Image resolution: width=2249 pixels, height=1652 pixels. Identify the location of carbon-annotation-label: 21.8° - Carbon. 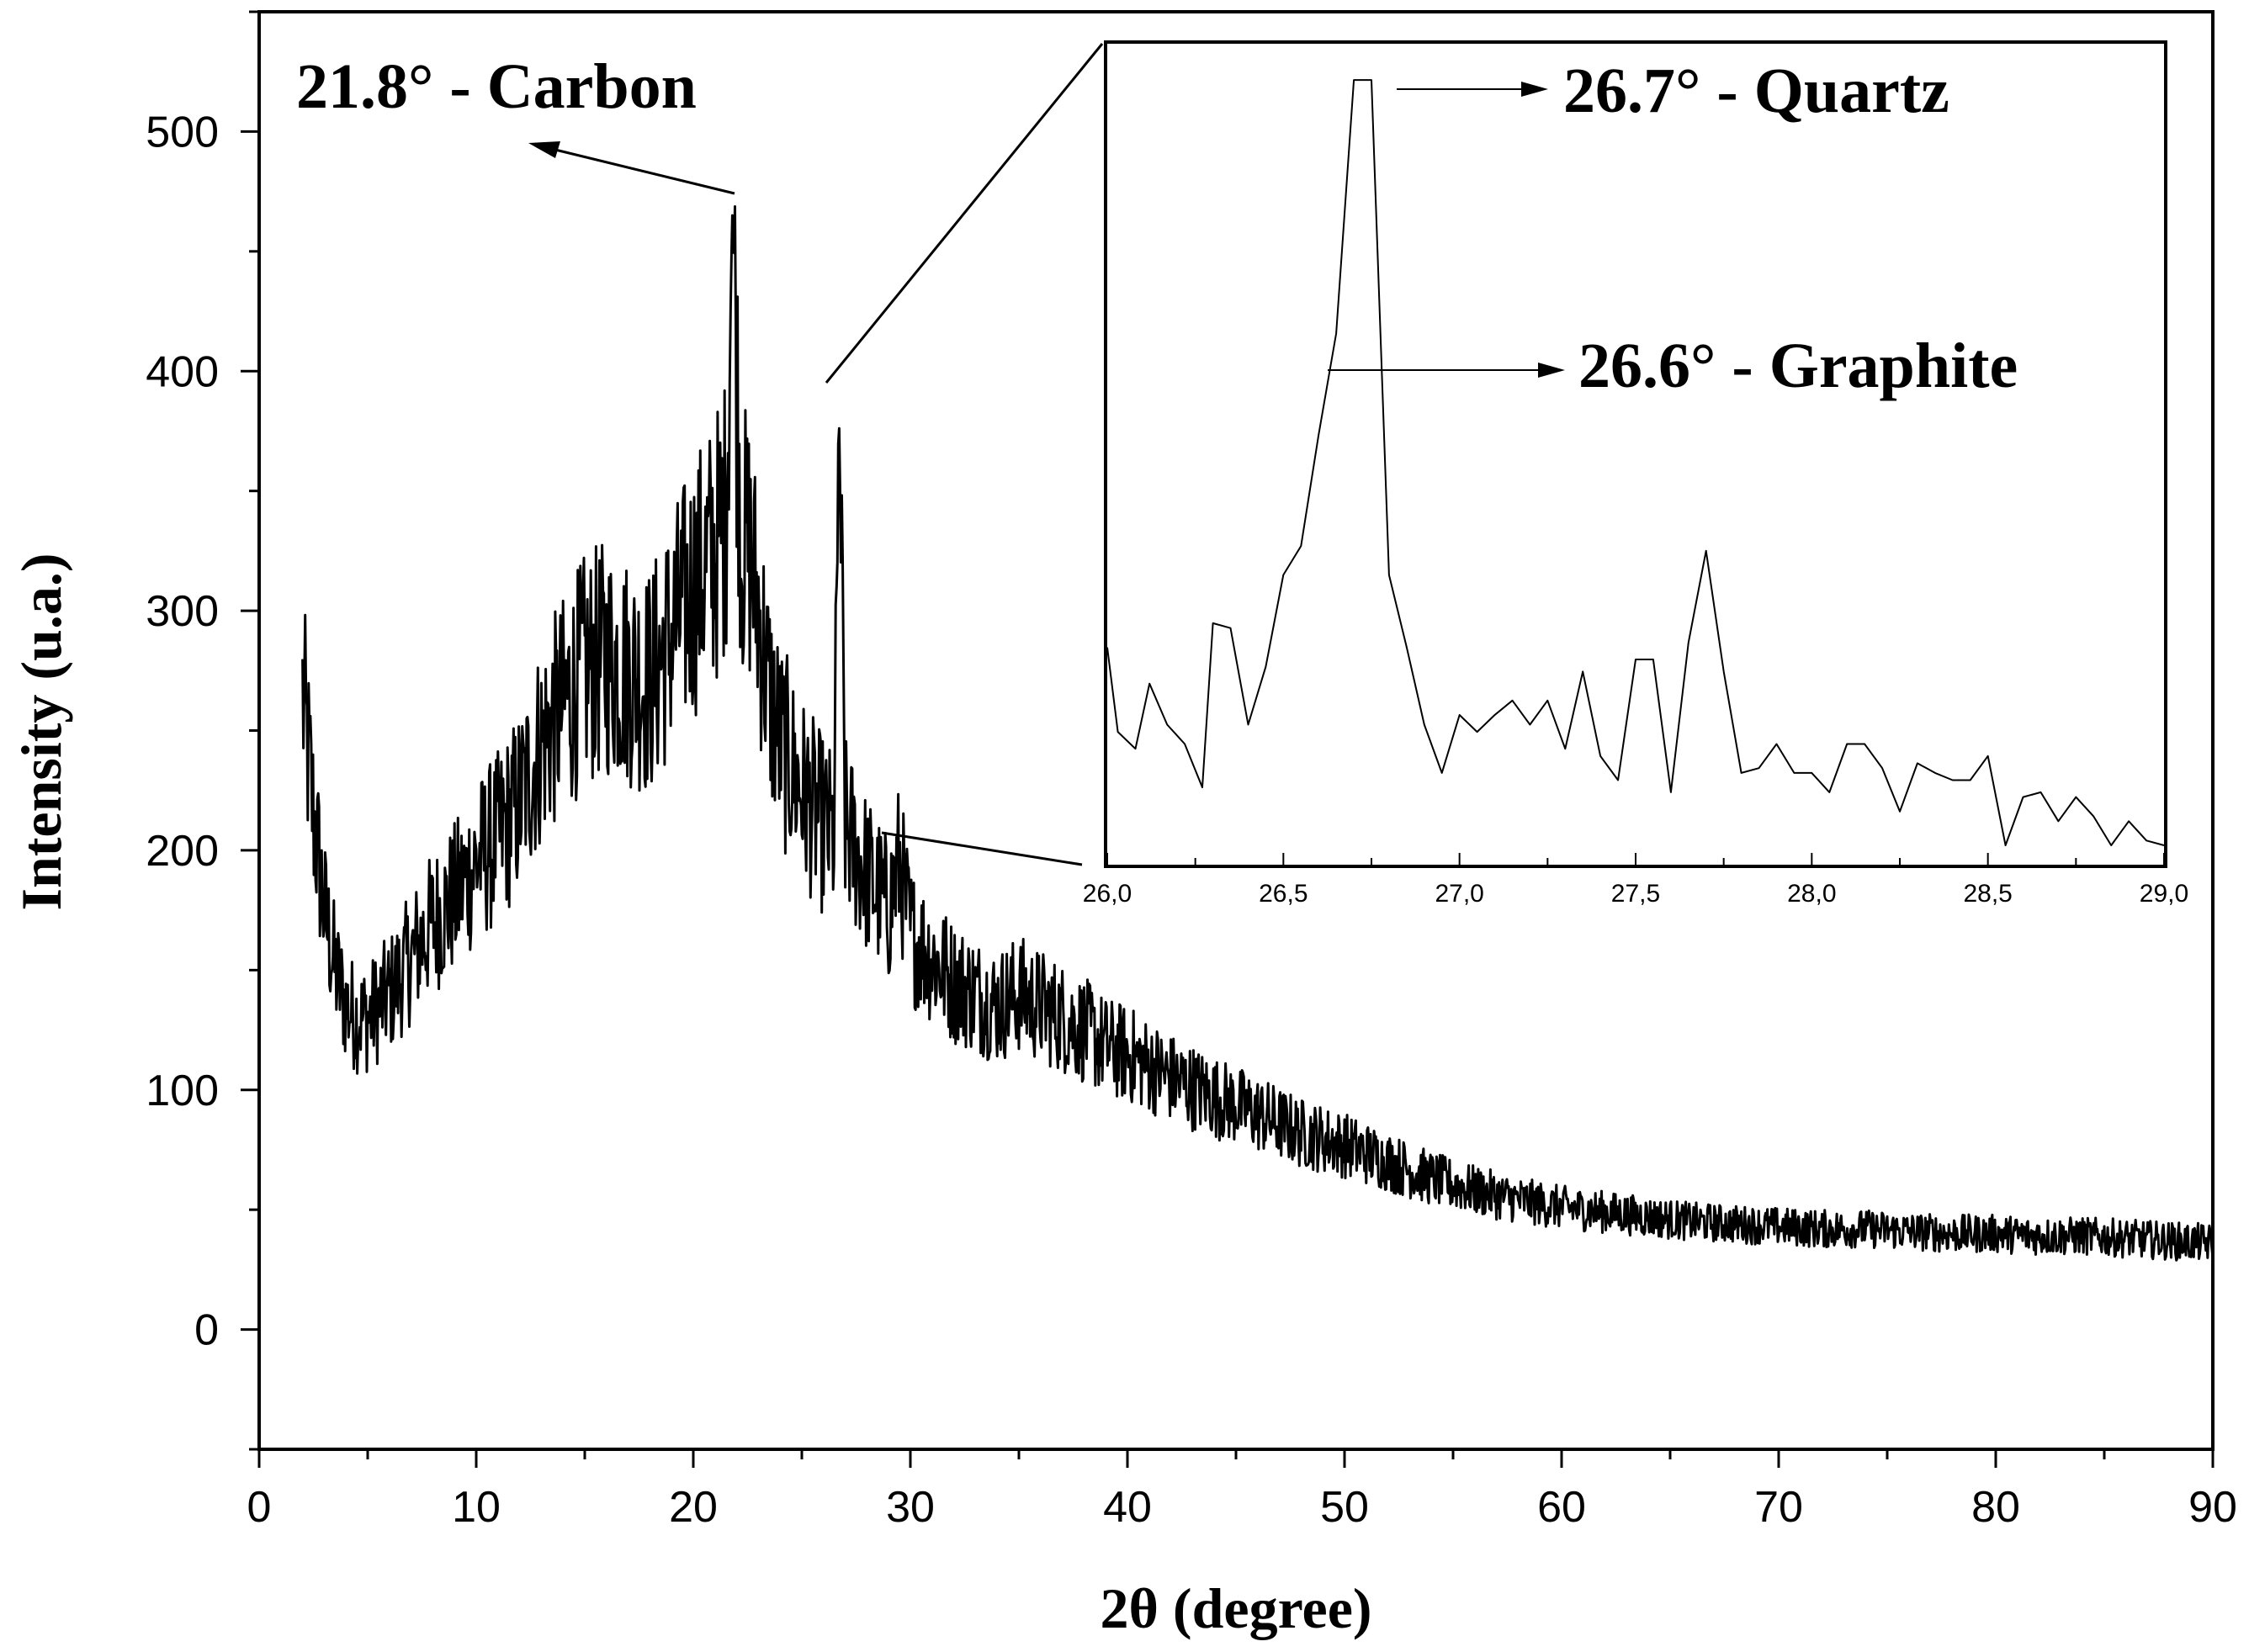
(496, 86).